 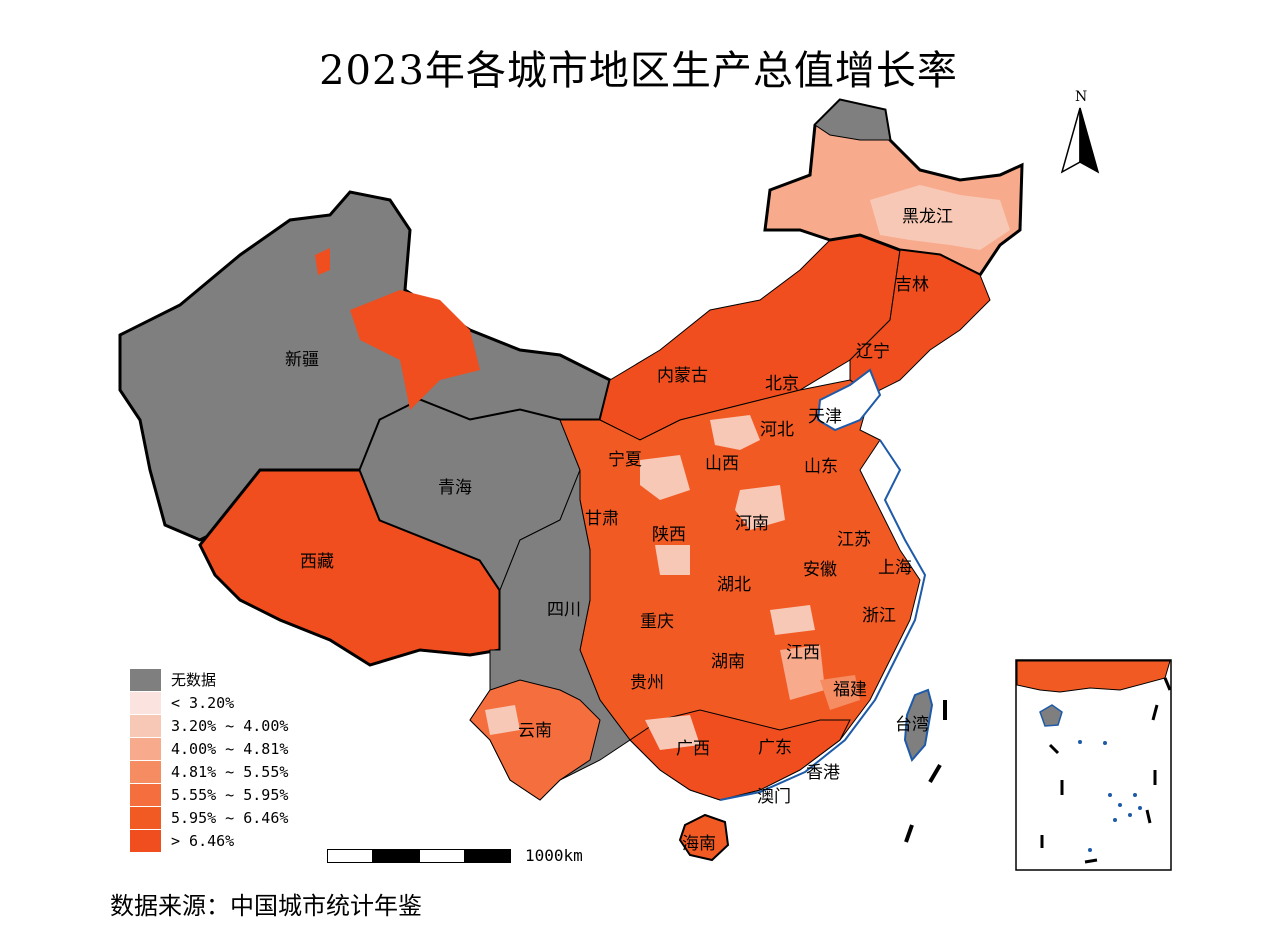 What do you see at coordinates (912, 725) in the screenshot?
I see `label-taiwan: 台湾` at bounding box center [912, 725].